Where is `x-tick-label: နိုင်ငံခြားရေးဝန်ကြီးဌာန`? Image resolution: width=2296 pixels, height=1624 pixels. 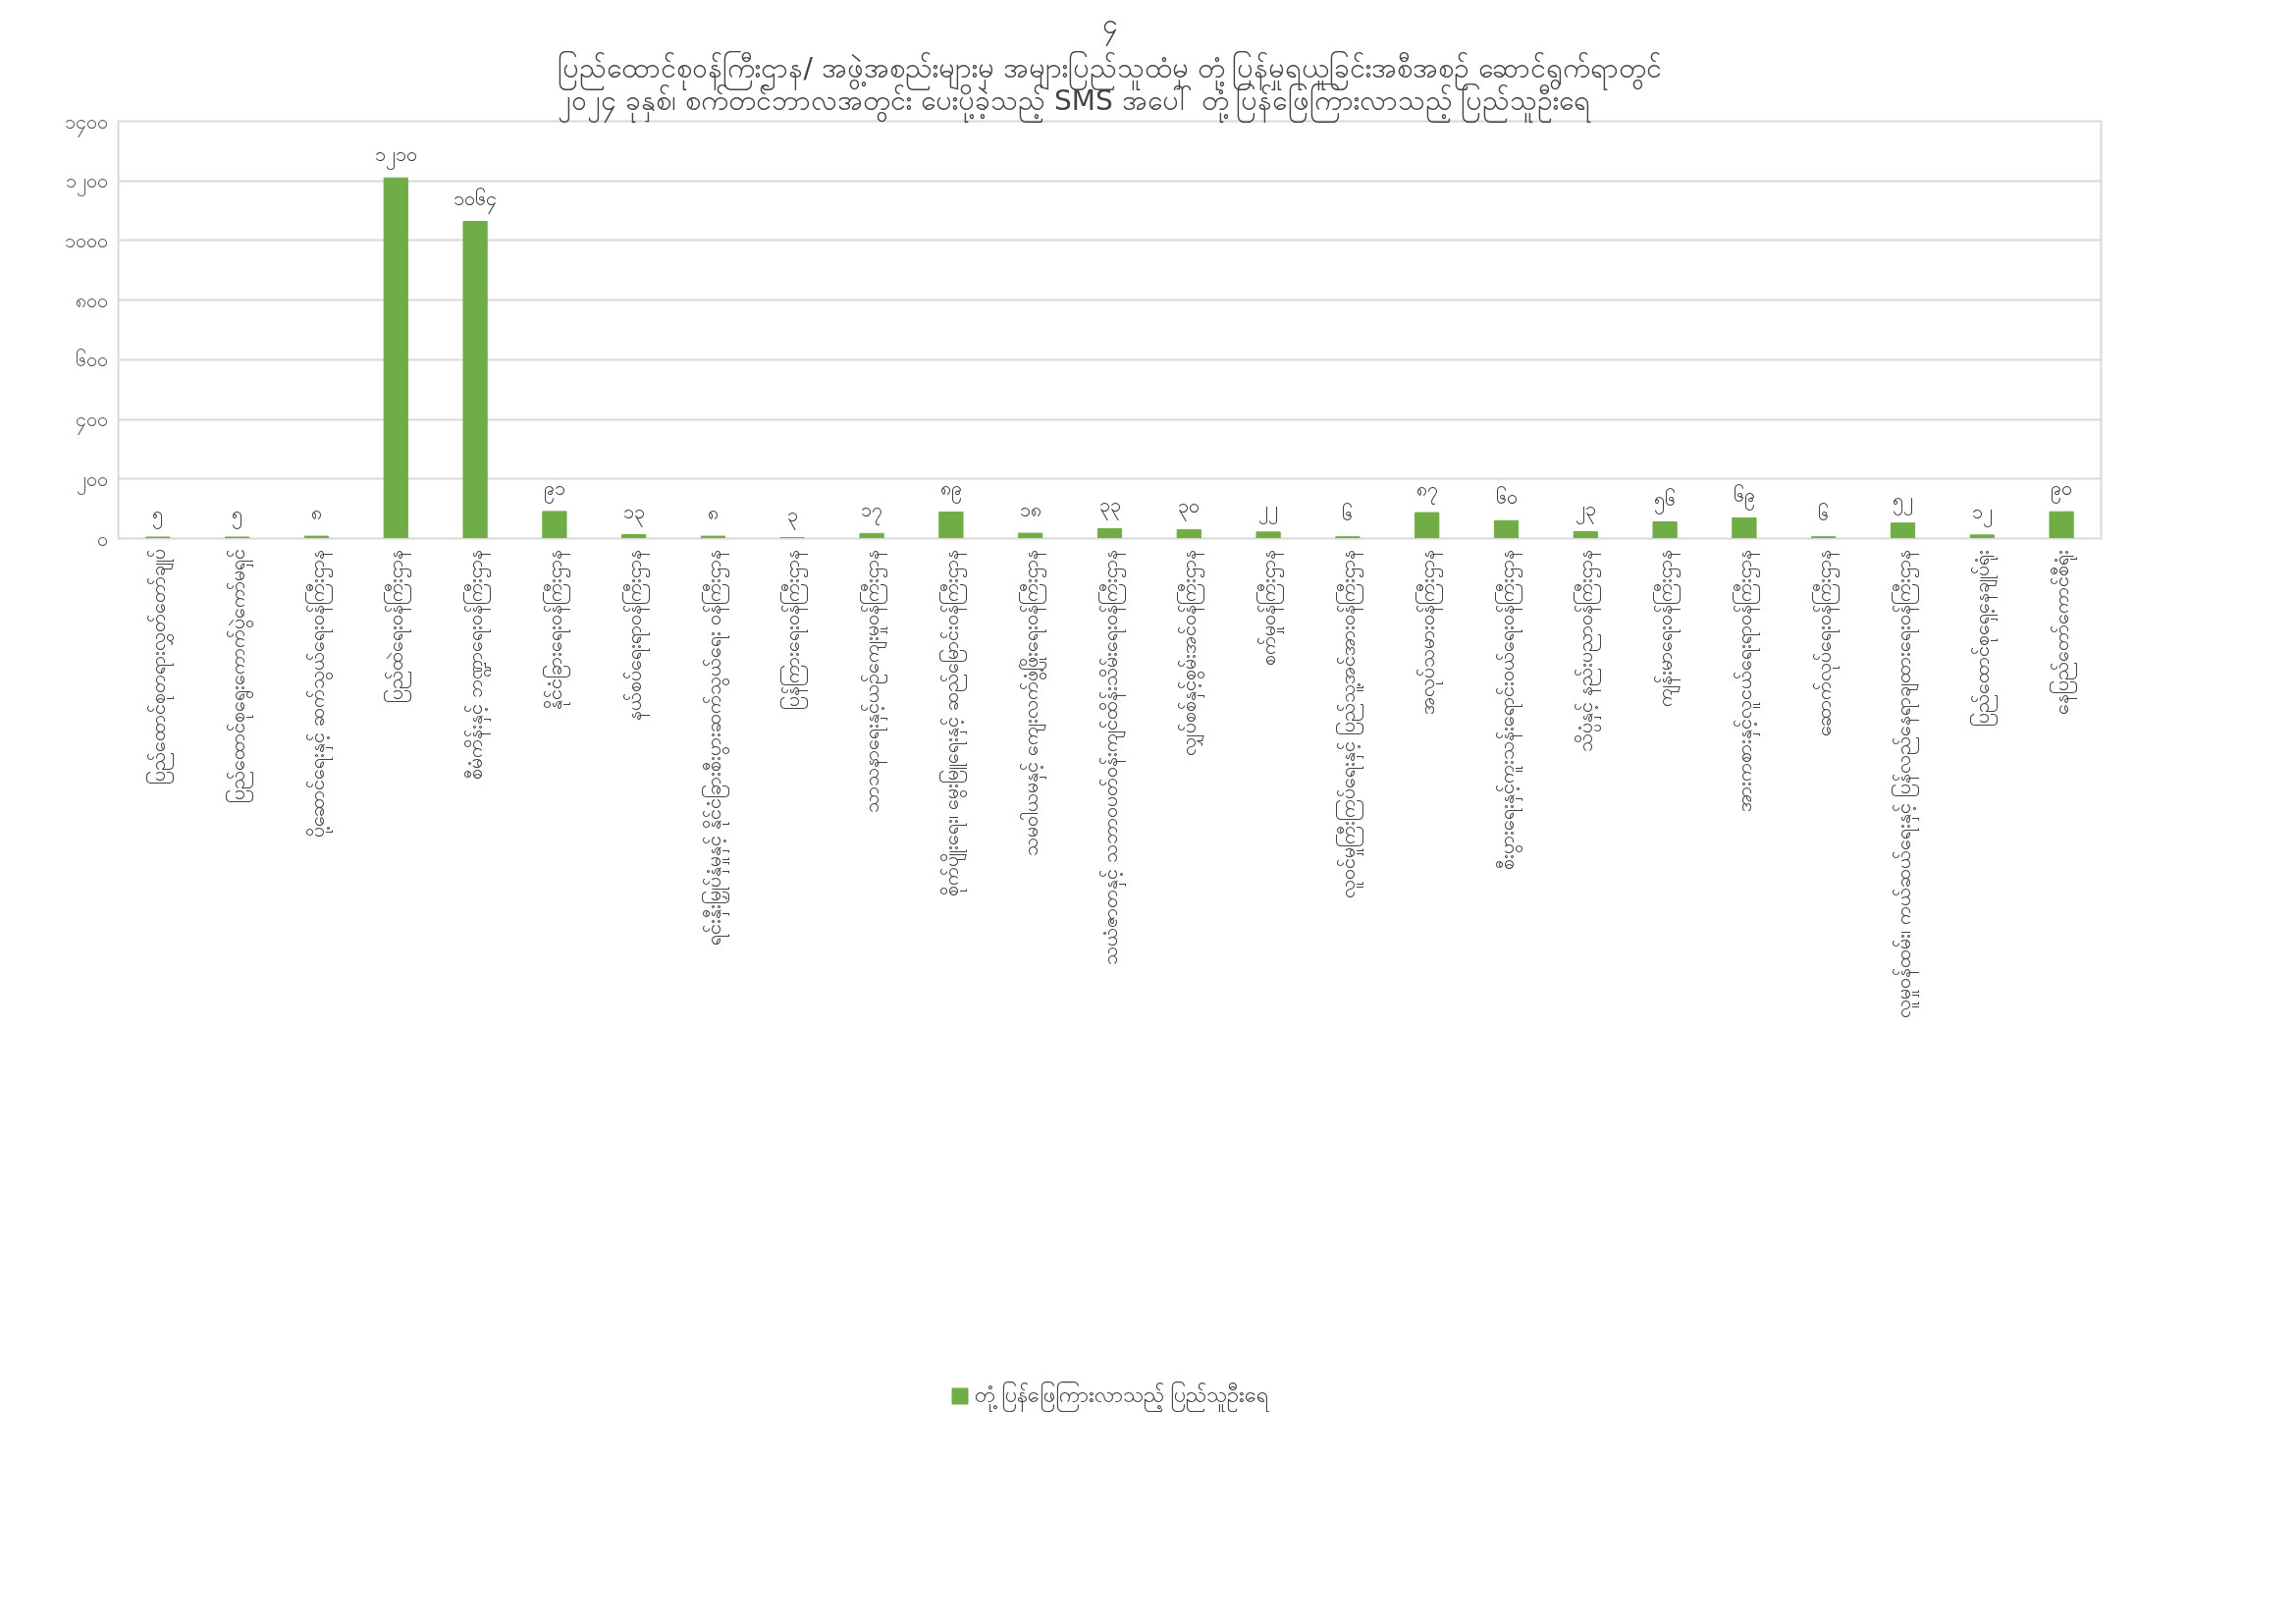 x-tick-label: နိုင်ငံခြားရေးဝန်ကြီးဌာန is located at coordinates (556, 629).